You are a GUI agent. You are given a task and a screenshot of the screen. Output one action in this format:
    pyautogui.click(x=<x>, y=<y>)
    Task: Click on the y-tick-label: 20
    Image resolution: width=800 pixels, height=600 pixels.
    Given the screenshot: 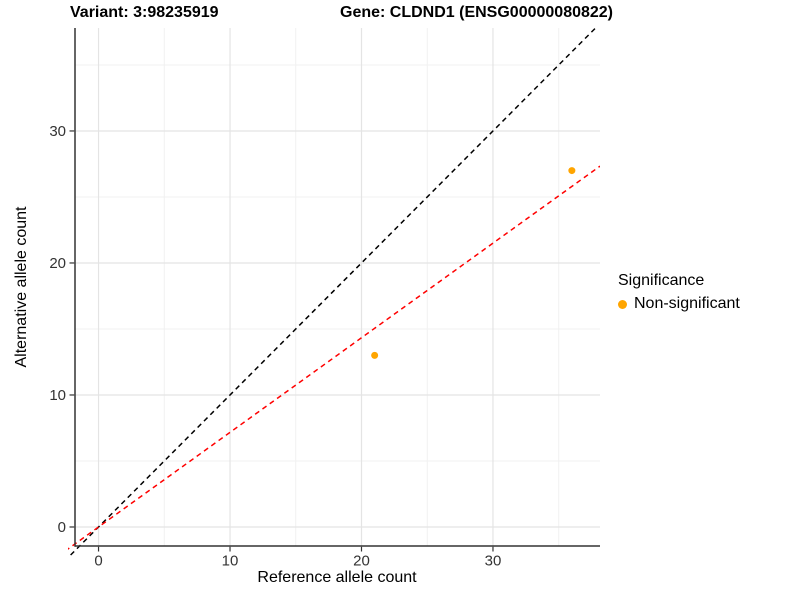 What is the action you would take?
    pyautogui.click(x=57, y=263)
    